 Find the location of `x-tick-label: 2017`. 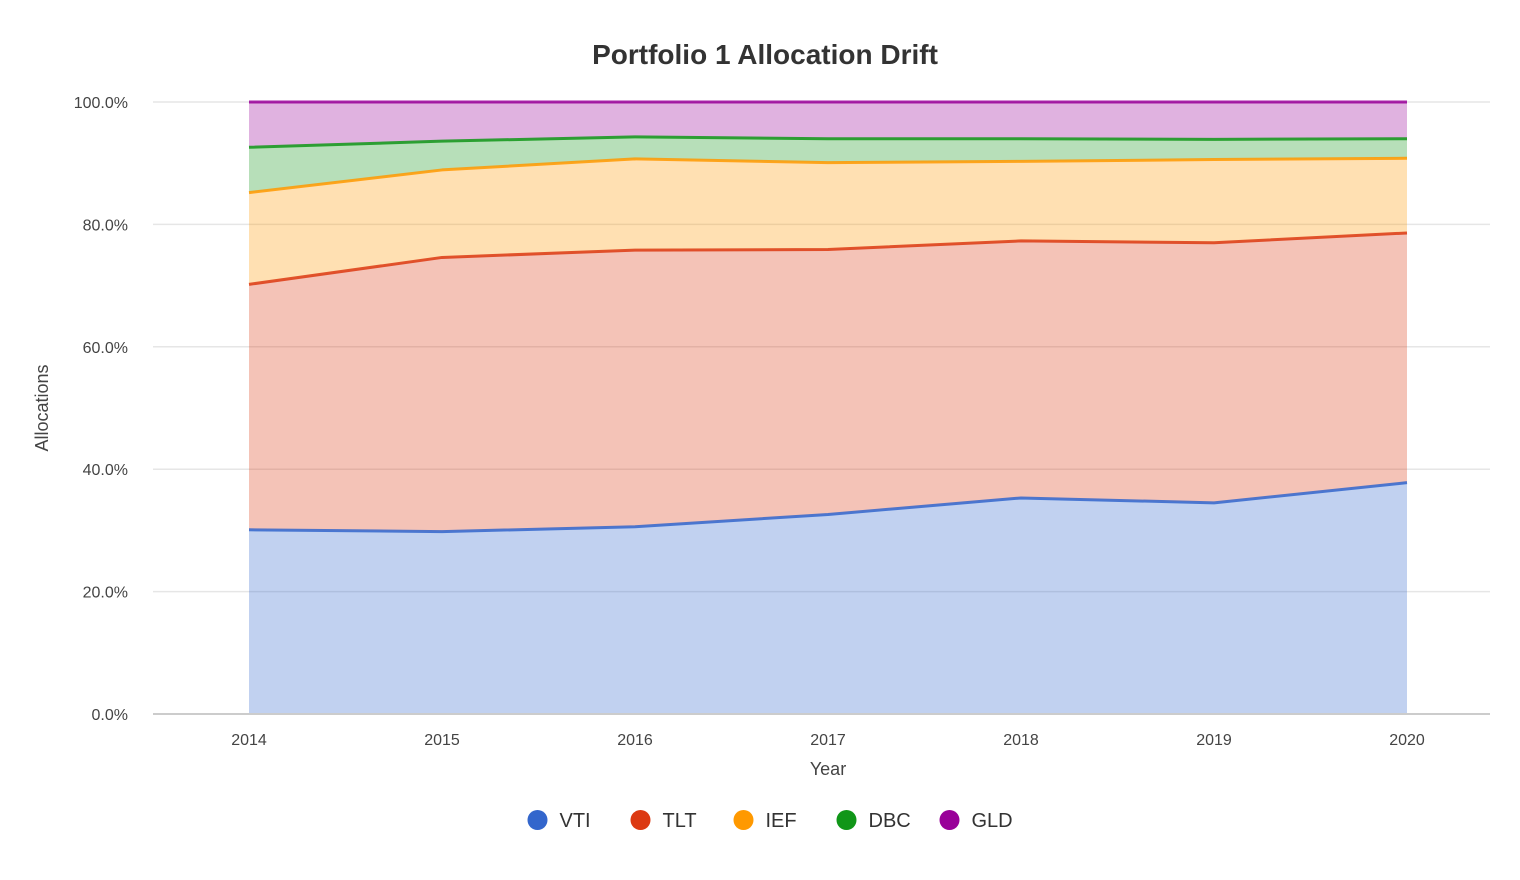

x-tick-label: 2017 is located at coordinates (828, 740).